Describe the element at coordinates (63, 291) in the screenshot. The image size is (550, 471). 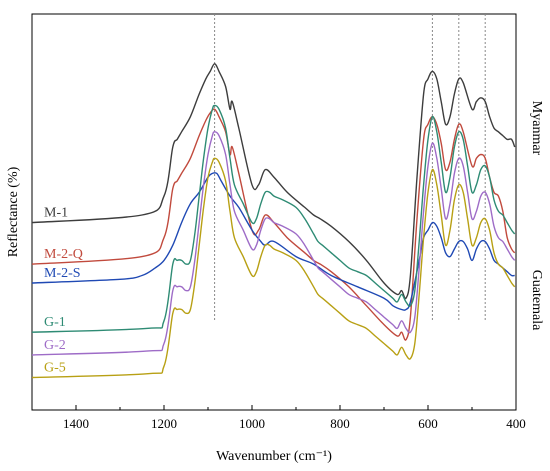
I see `series-labels: M-1 M-2-Q M-2-S G-1 G-2 G-5` at that location.